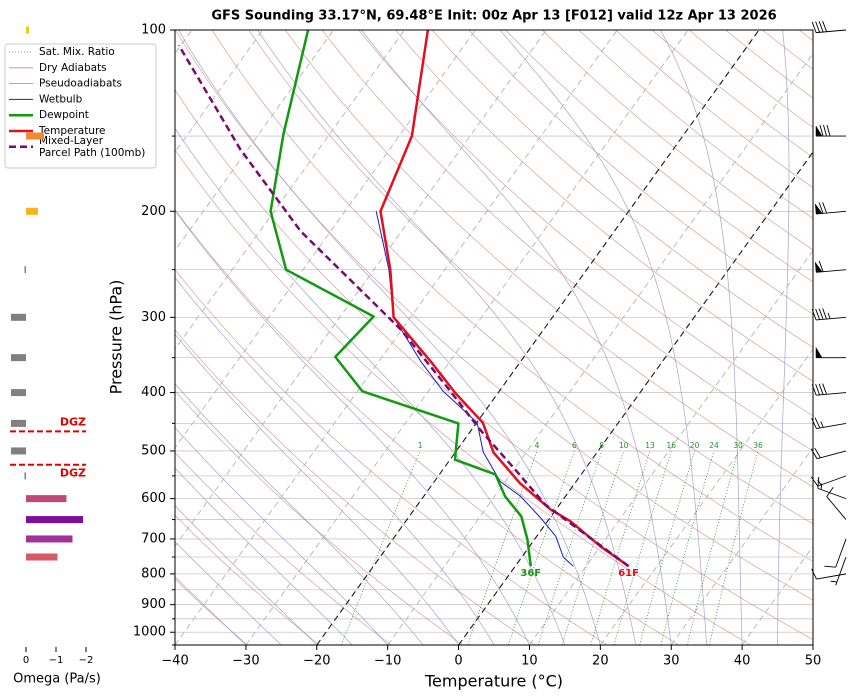  I want to click on mixing-ratio-label: 10, so click(624, 445).